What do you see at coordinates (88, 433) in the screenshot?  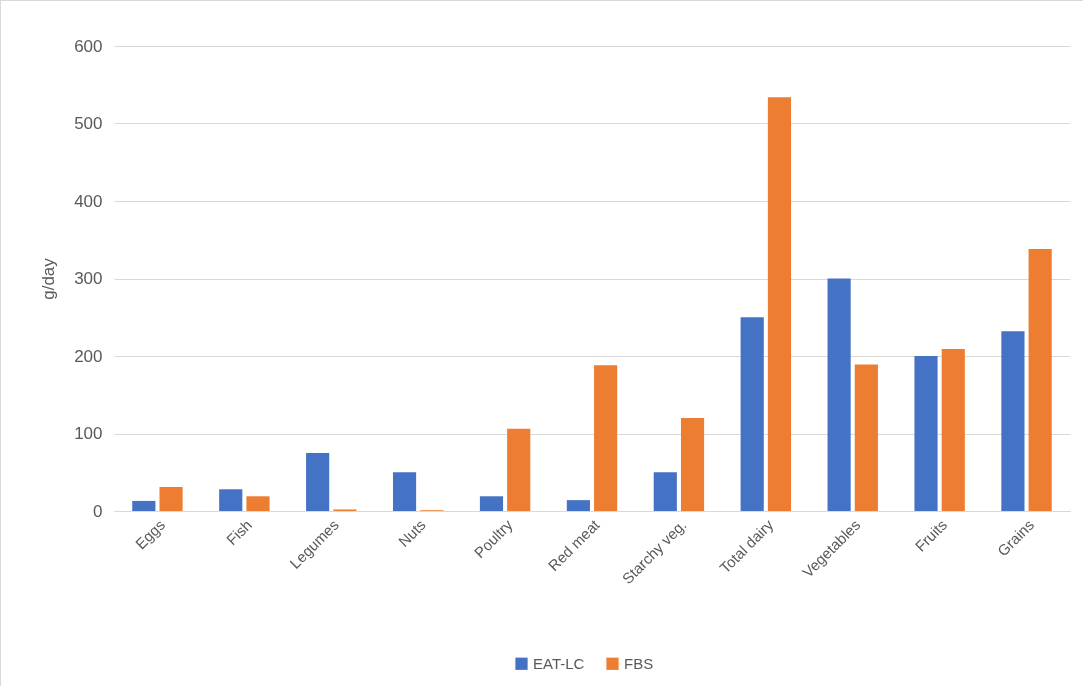 I see `y-tick-label: 100` at bounding box center [88, 433].